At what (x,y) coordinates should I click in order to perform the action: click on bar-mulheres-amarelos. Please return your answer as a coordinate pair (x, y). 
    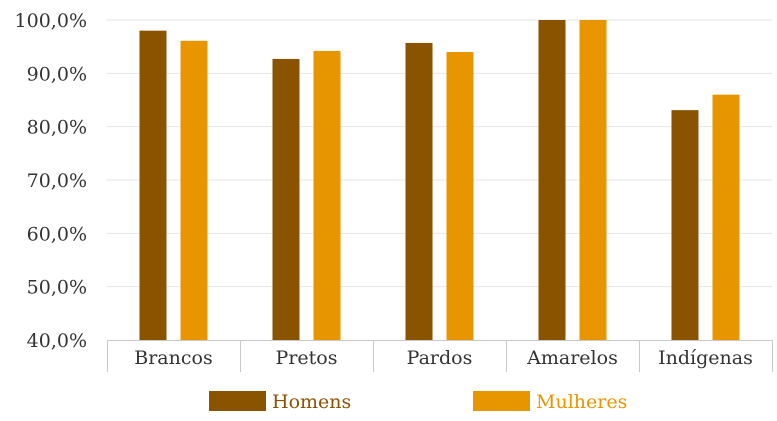
    Looking at the image, I should click on (593, 180).